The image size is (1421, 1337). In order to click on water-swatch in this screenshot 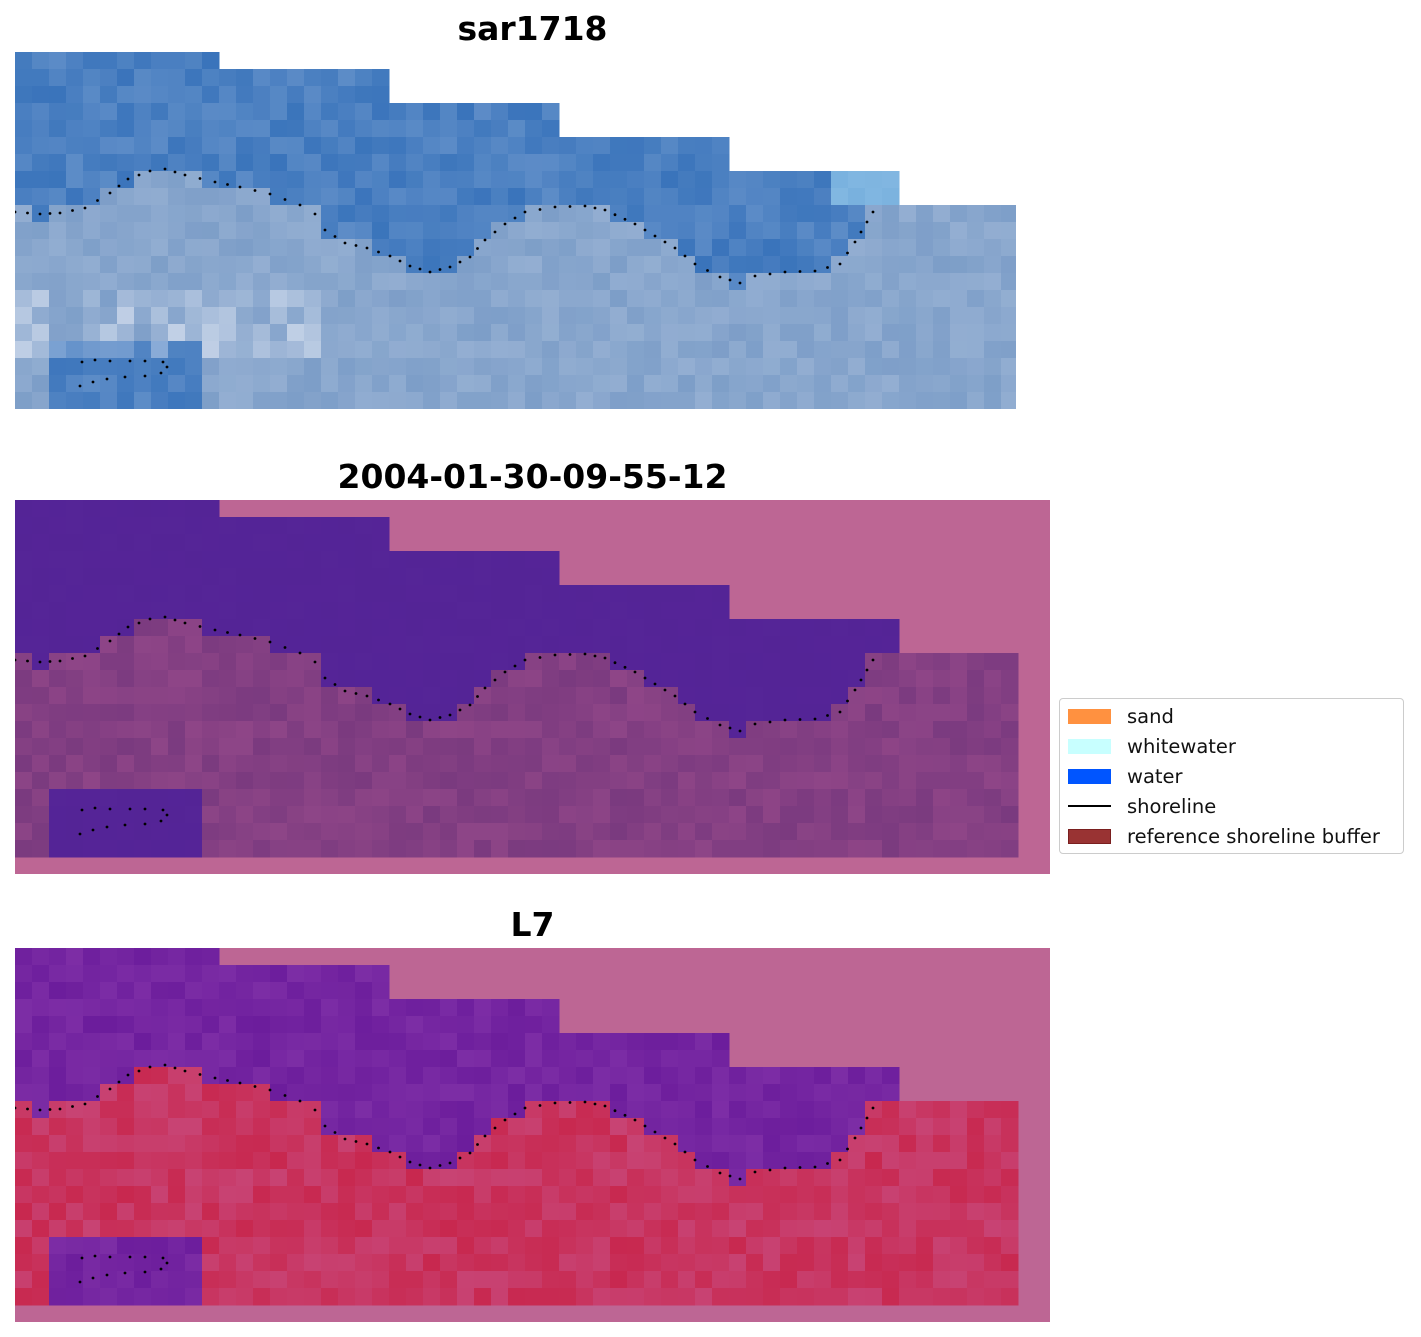, I will do `click(1089, 776)`.